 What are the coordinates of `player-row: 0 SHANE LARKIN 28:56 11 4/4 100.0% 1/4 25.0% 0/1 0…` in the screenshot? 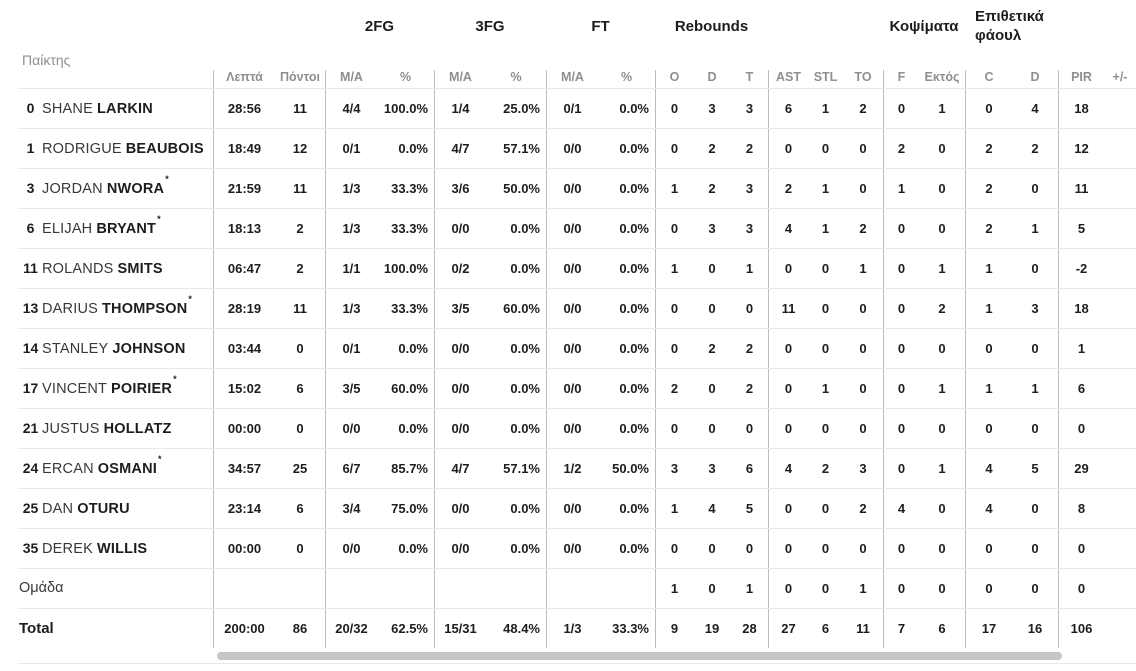 It's located at (568, 108).